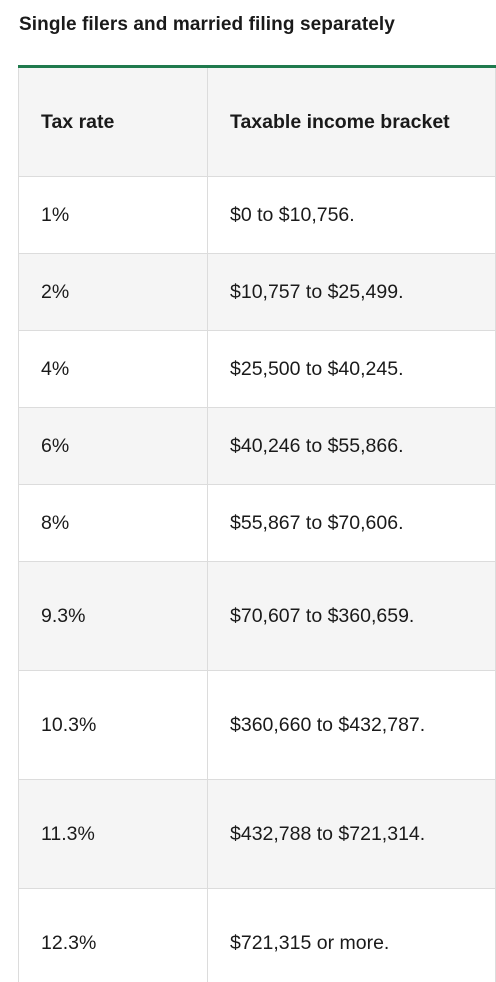 The height and width of the screenshot is (982, 496). Describe the element at coordinates (113, 215) in the screenshot. I see `tax-rate-cell: 1%` at that location.